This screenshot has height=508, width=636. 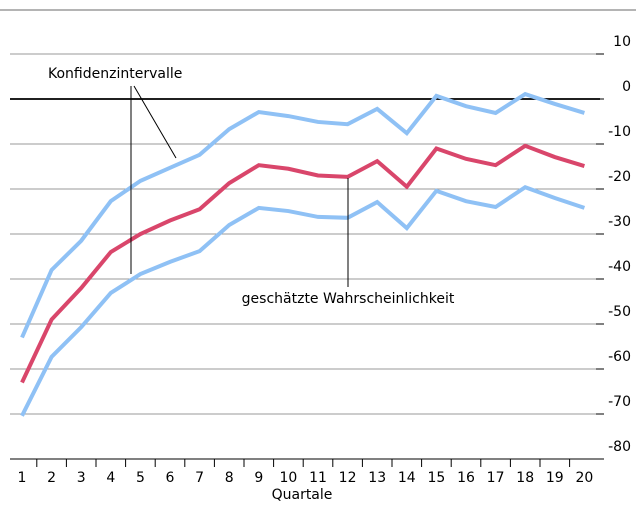 I want to click on x-tick-label: 16, so click(x=466, y=478).